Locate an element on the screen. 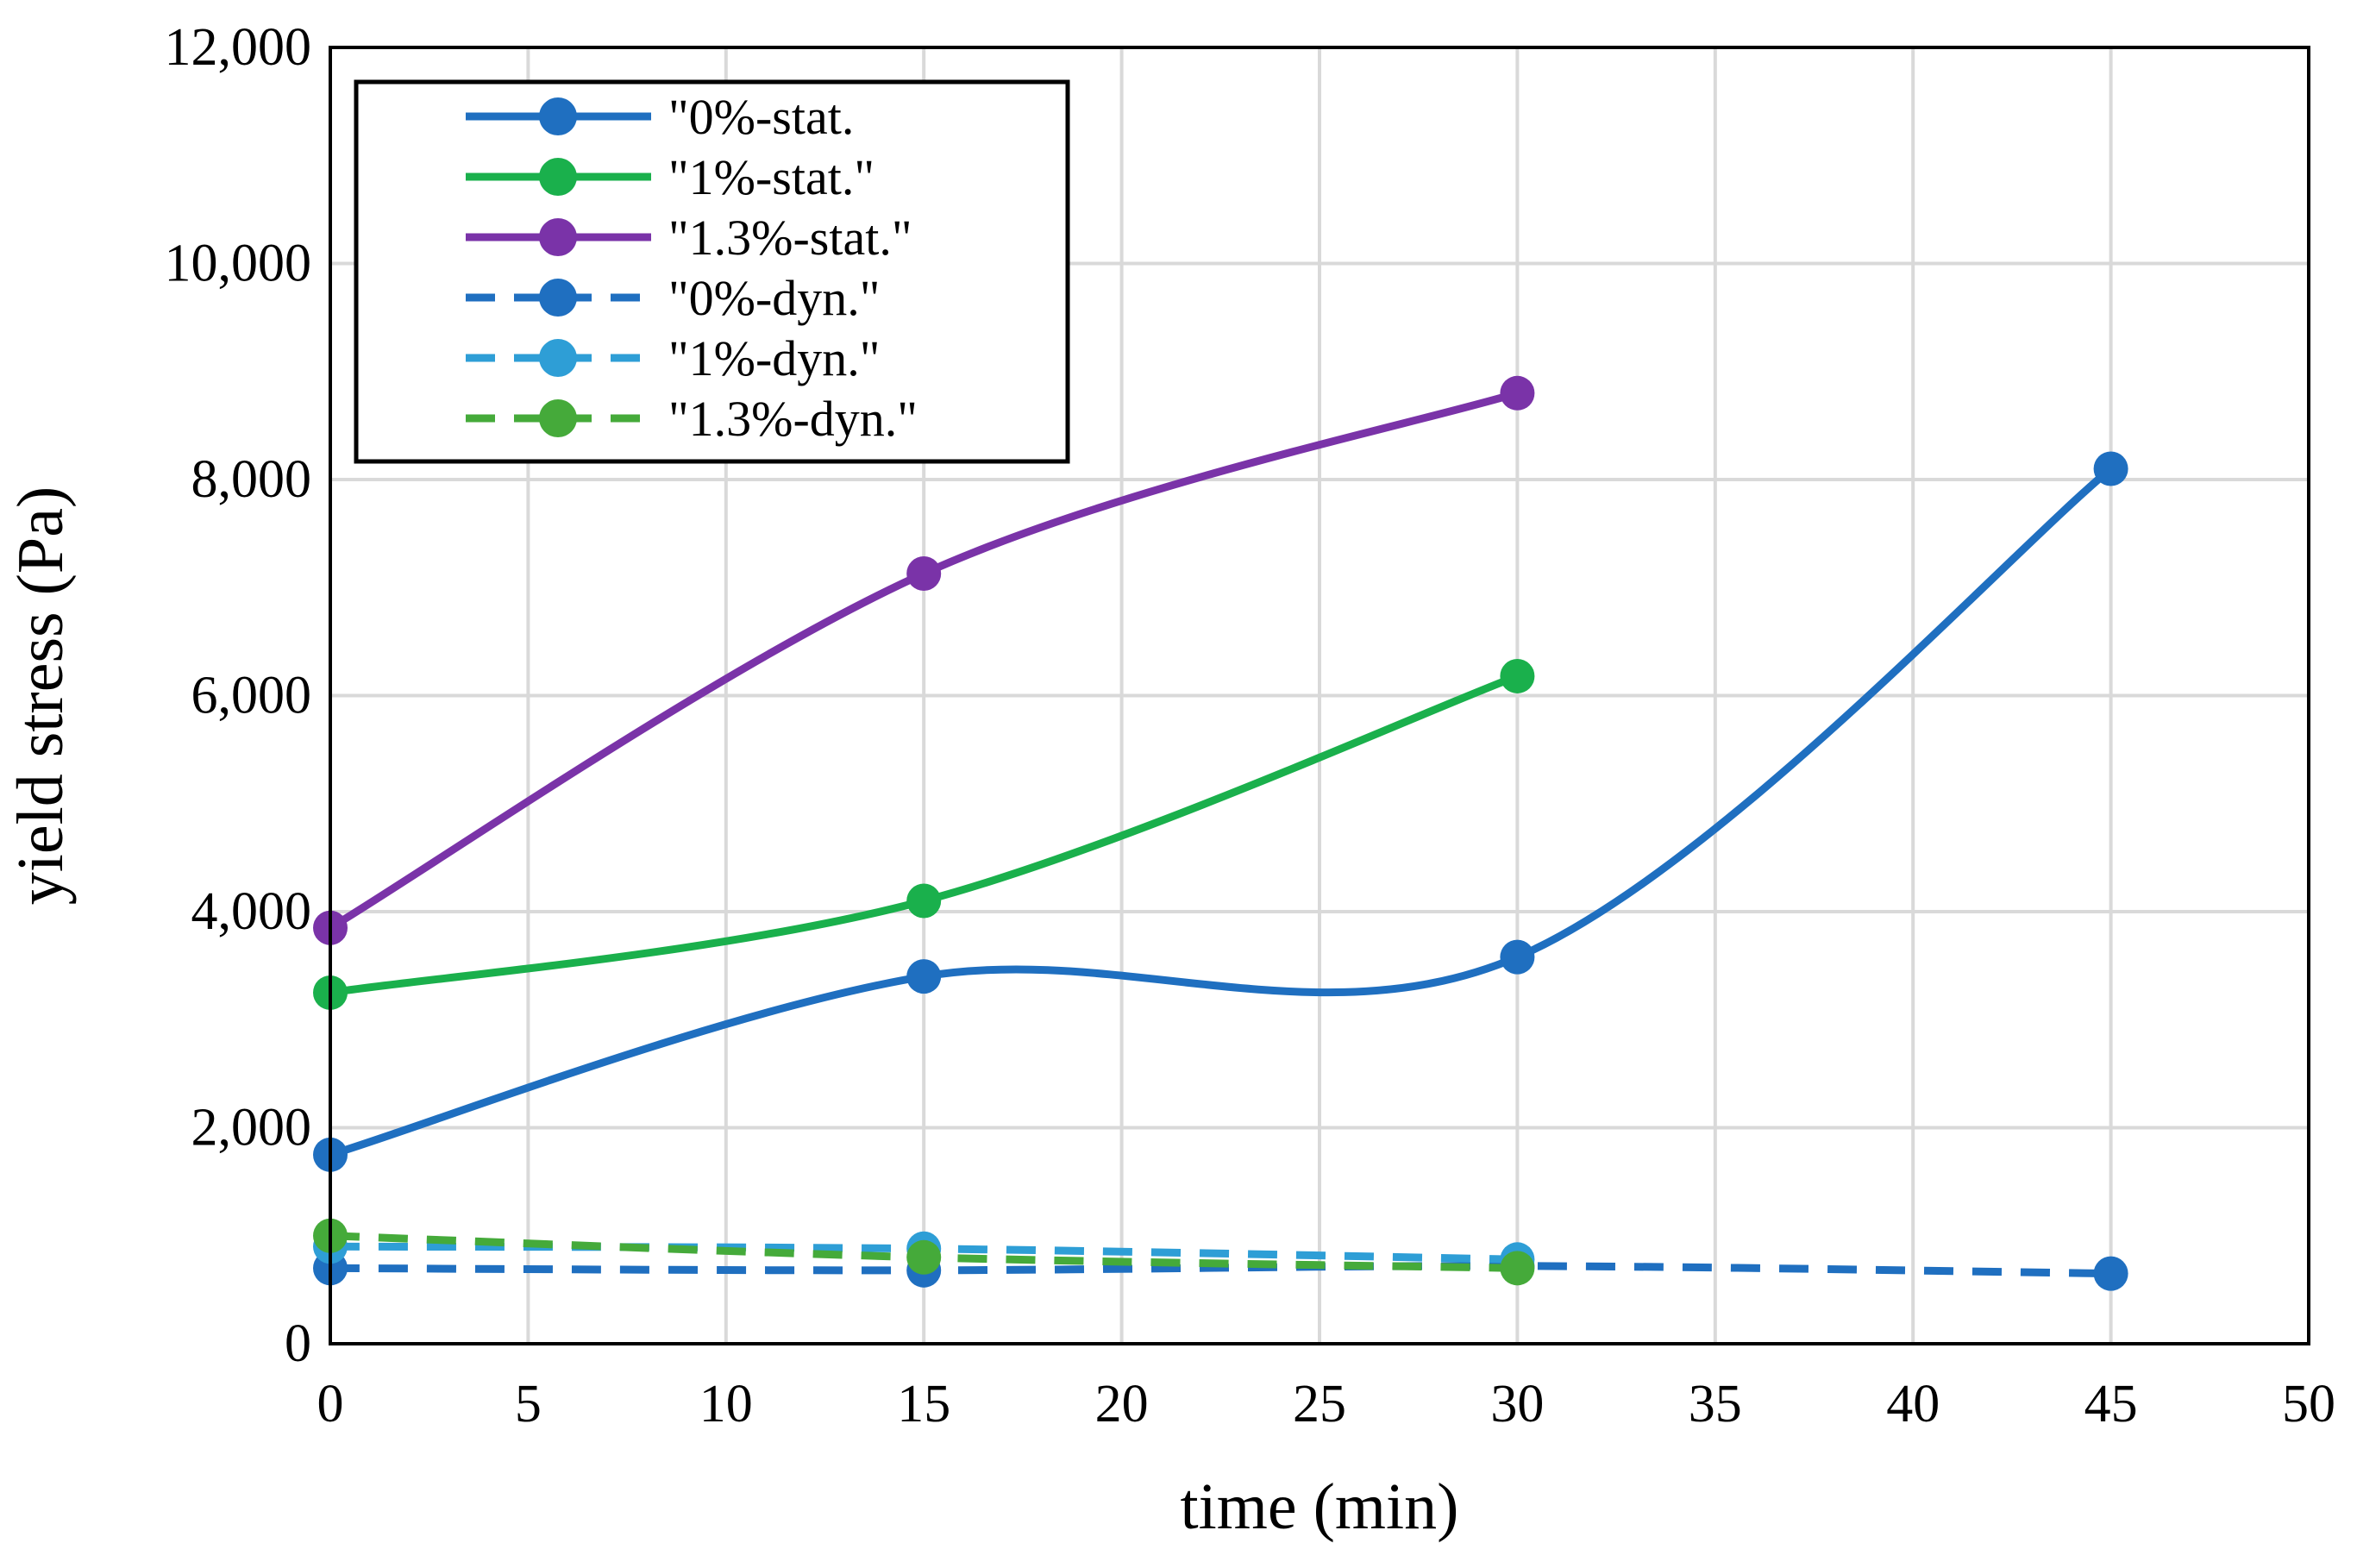 This screenshot has height=1568, width=2357. y-tick-label: 0 is located at coordinates (298, 1343).